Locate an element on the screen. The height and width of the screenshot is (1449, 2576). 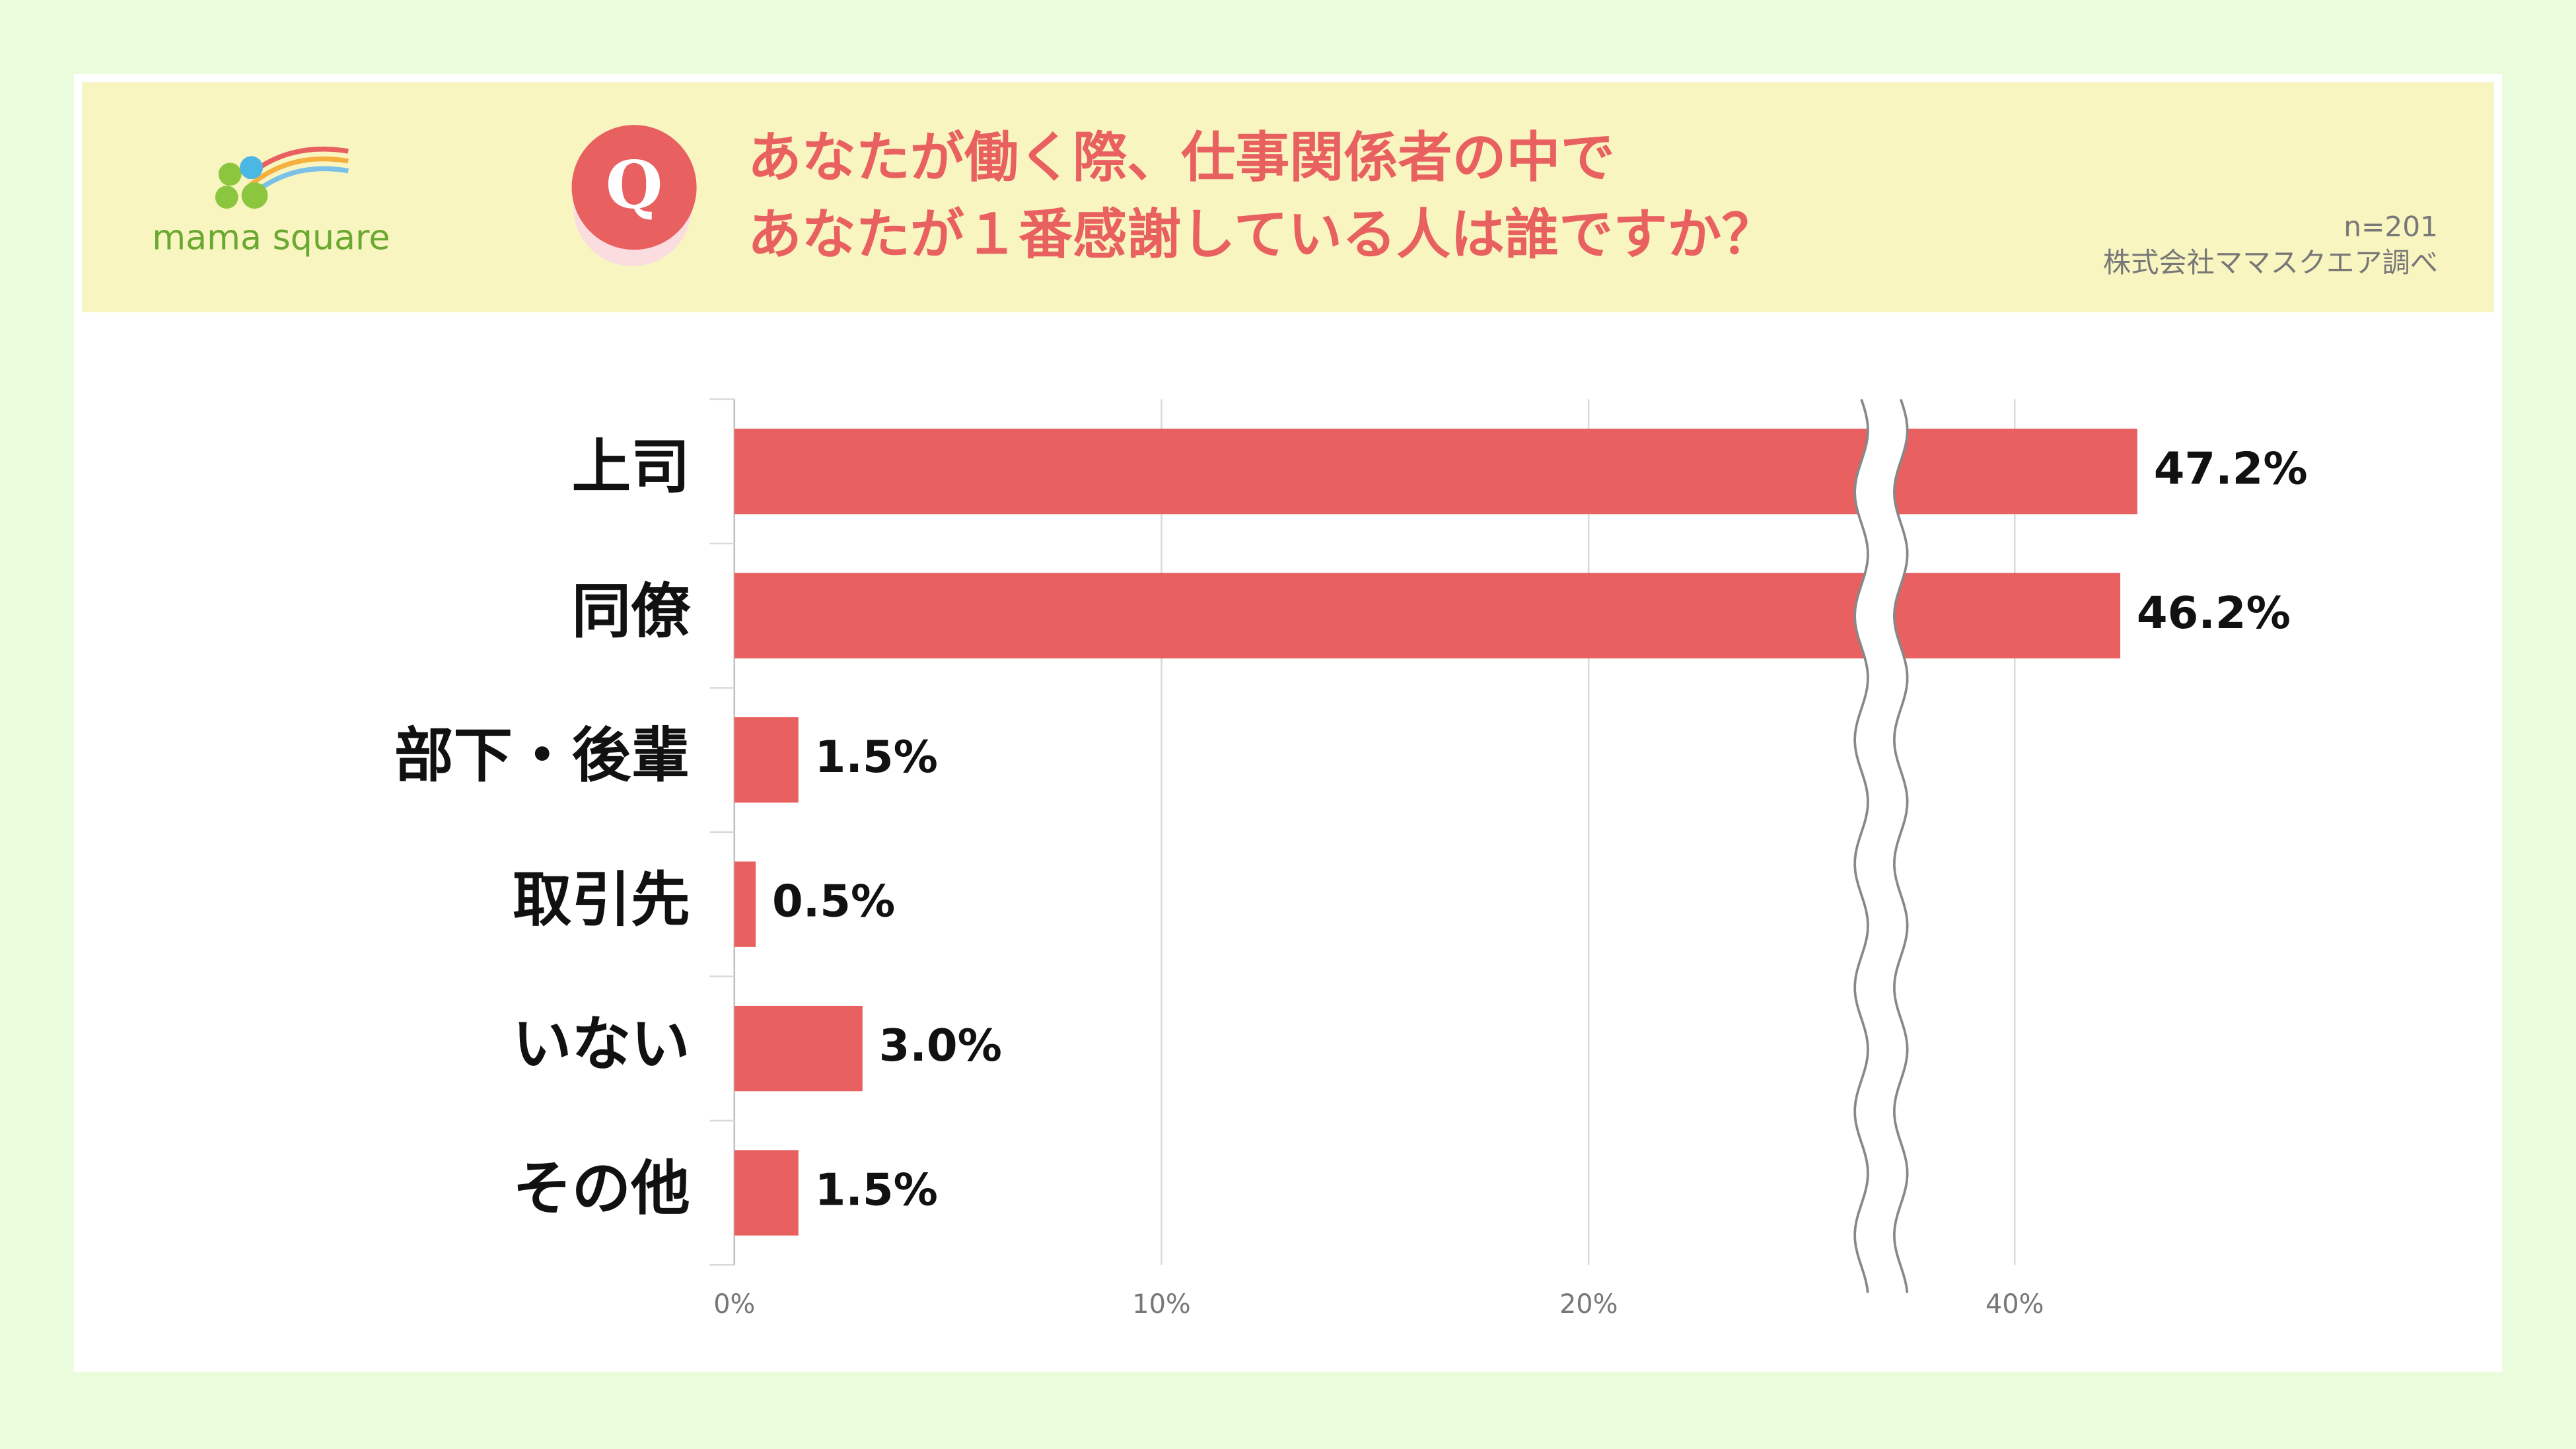
badge-text: Q is located at coordinates (634, 186).